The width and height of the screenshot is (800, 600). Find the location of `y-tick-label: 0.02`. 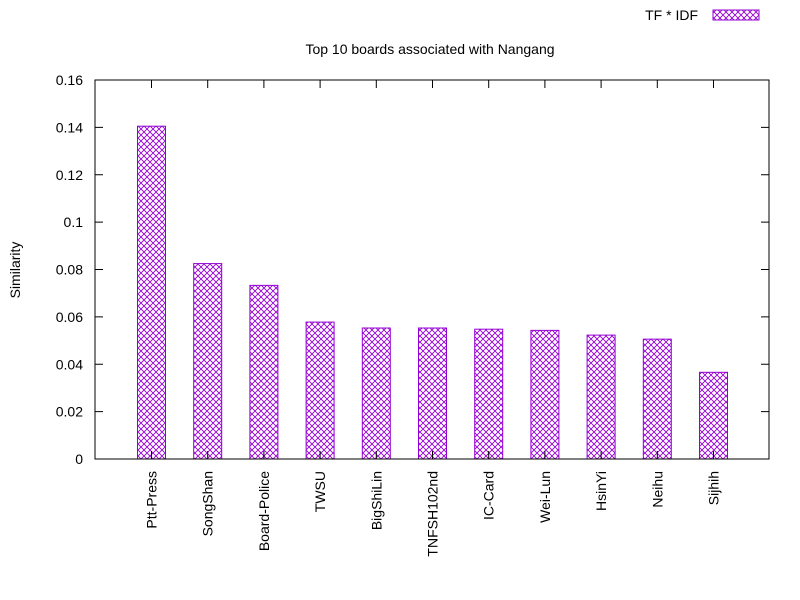

y-tick-label: 0.02 is located at coordinates (69, 412).